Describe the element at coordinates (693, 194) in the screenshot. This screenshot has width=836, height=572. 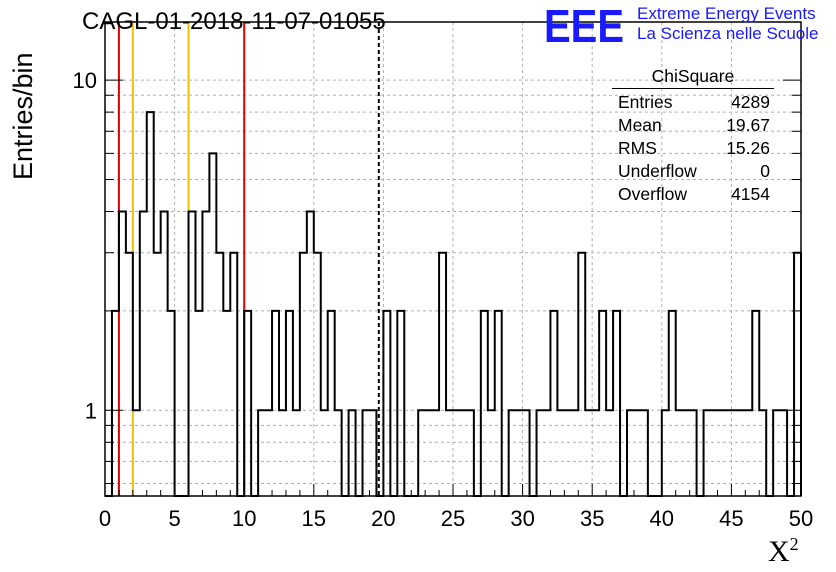
I see `stats-row-overflow: Overflow 4154` at that location.